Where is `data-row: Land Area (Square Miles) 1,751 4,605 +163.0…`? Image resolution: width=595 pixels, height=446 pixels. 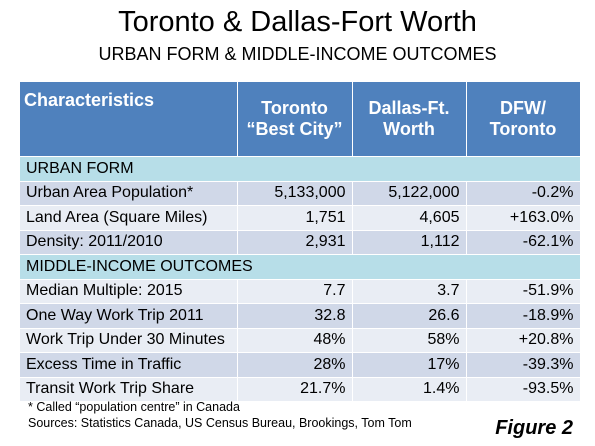
data-row: Land Area (Square Miles) 1,751 4,605 +163.0… is located at coordinates (300, 217).